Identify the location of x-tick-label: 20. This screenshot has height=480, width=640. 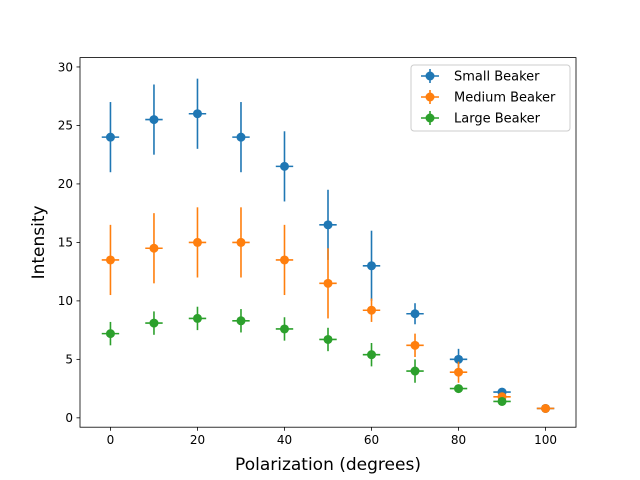
(197, 440).